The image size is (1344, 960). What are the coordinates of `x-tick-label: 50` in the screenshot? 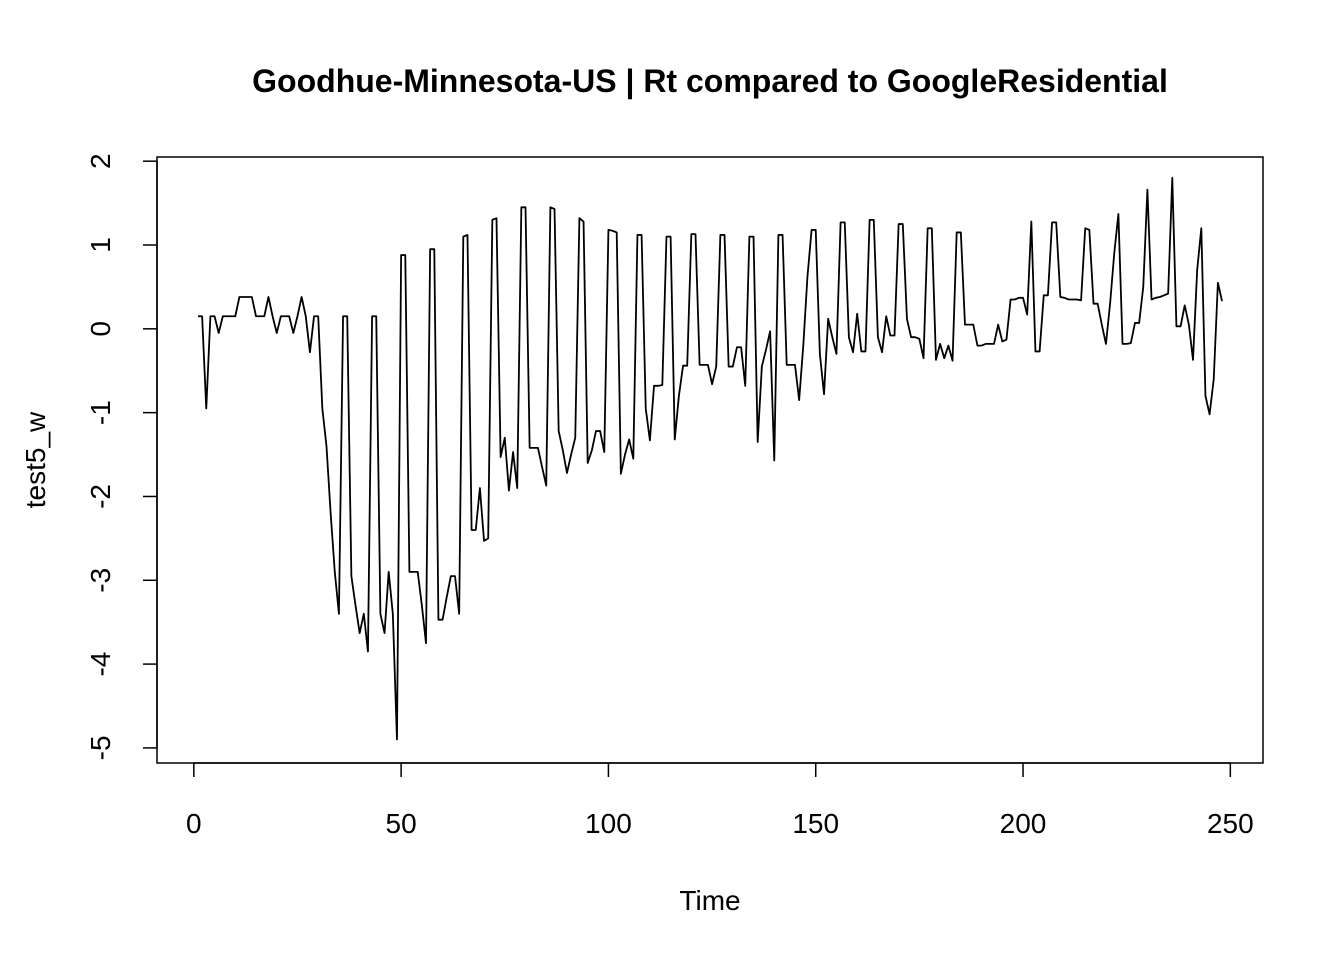 It's located at (401, 823).